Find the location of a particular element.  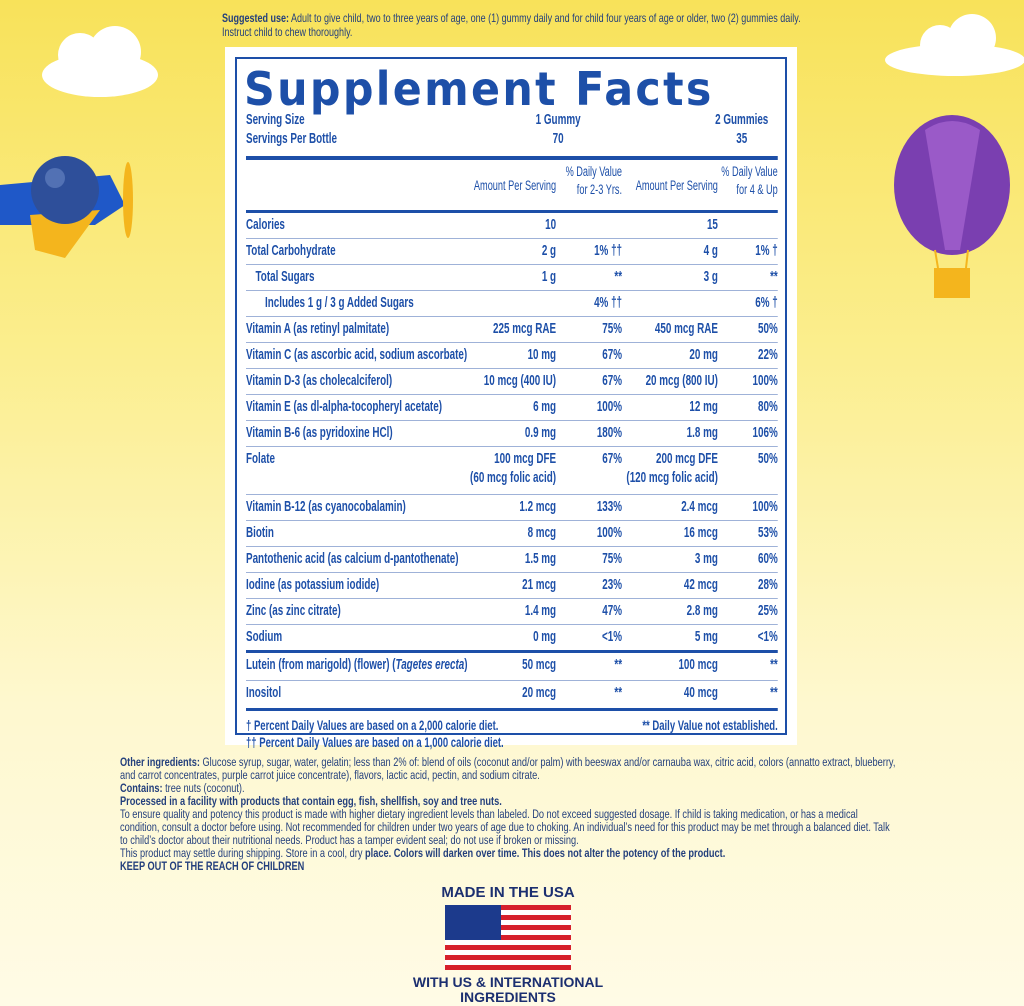

cell: 10 is located at coordinates (551, 225).